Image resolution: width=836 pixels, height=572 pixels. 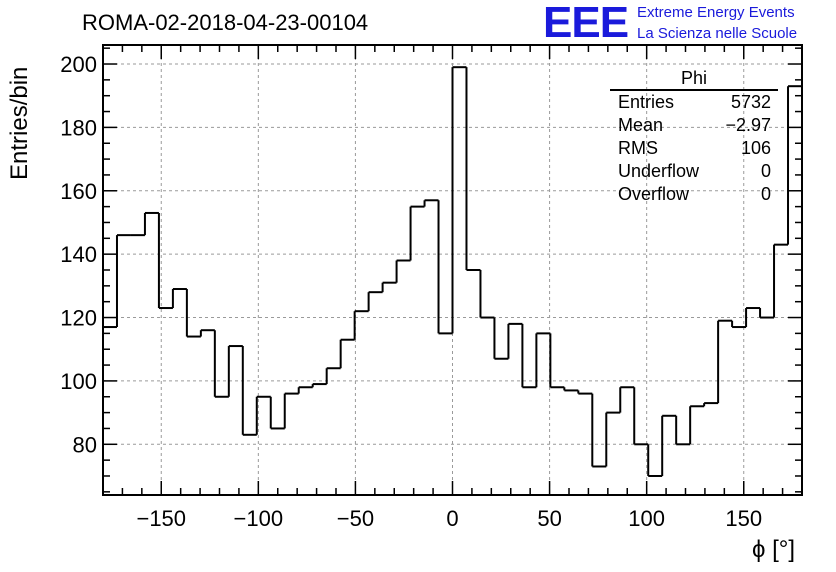 What do you see at coordinates (355, 518) in the screenshot?
I see `x-tick-label: −50` at bounding box center [355, 518].